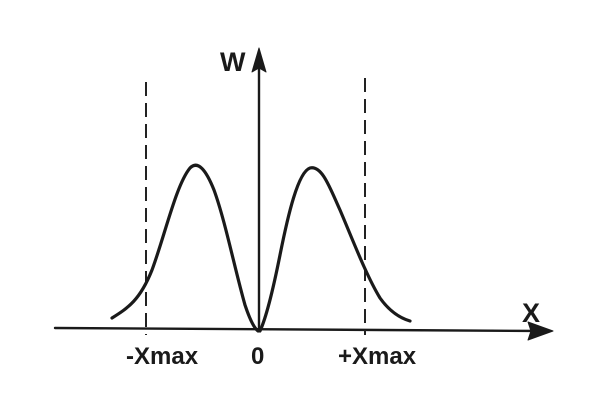  Describe the element at coordinates (377, 356) in the screenshot. I see `pos-xmax-label: +Xmax` at that location.